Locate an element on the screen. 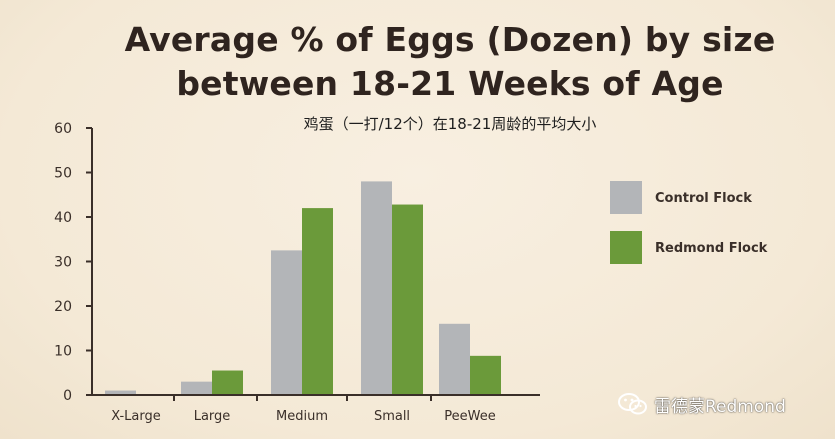 The width and height of the screenshot is (835, 439). bar-redmond-small is located at coordinates (407, 299).